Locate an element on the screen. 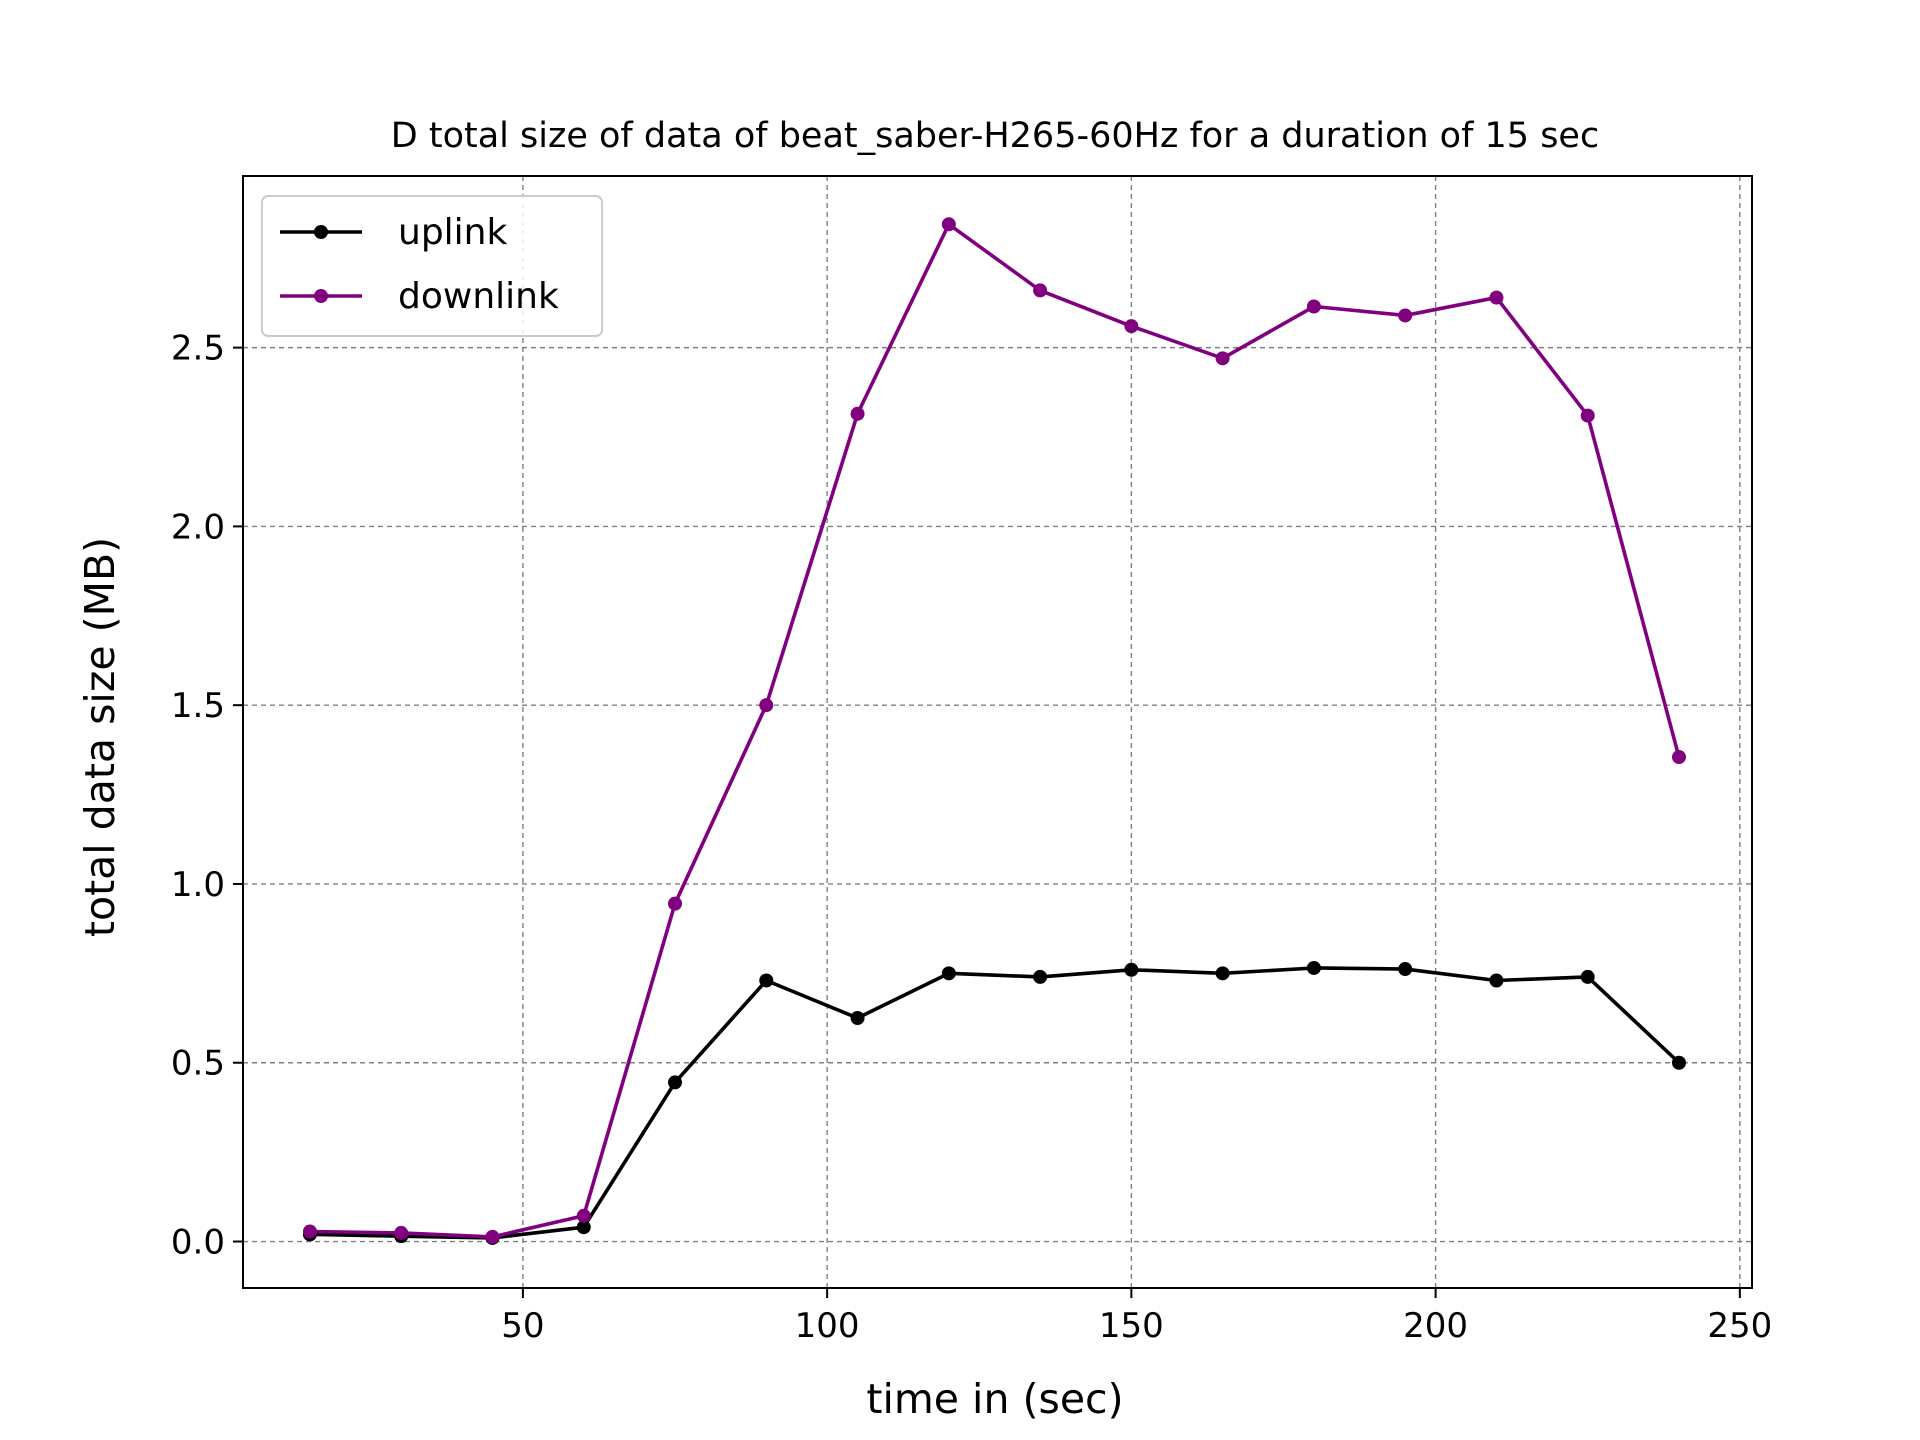 The image size is (1920, 1440). x-tick-label-200: 200 is located at coordinates (1435, 1326).